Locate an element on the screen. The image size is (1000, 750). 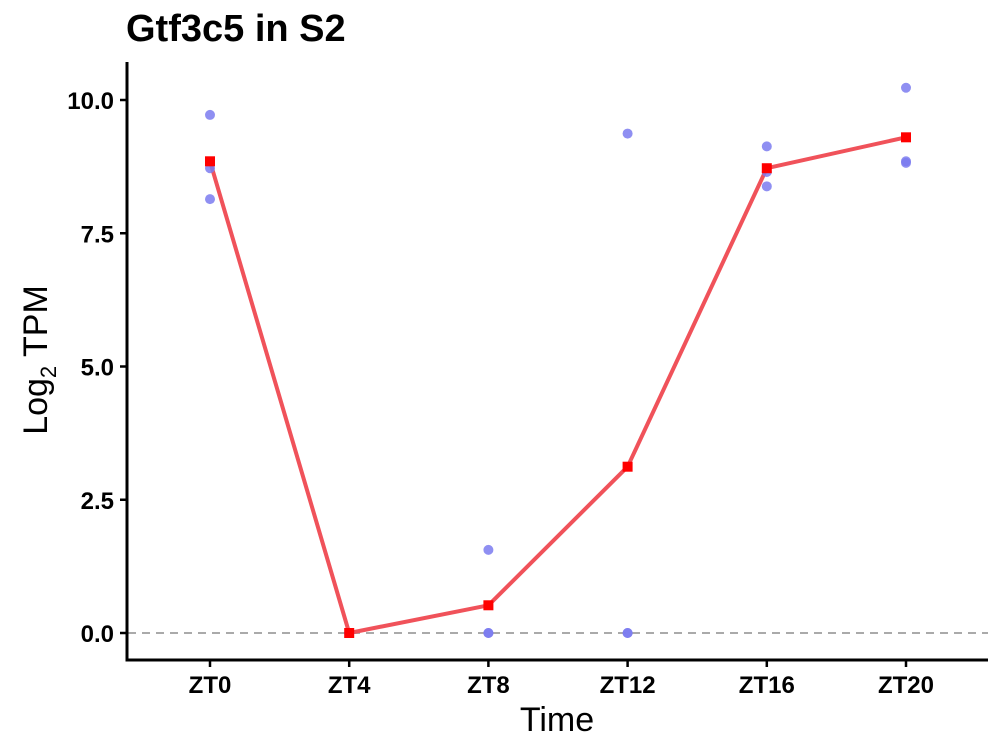
y-axis-label: Log2 TPM is located at coordinates (39, 360).